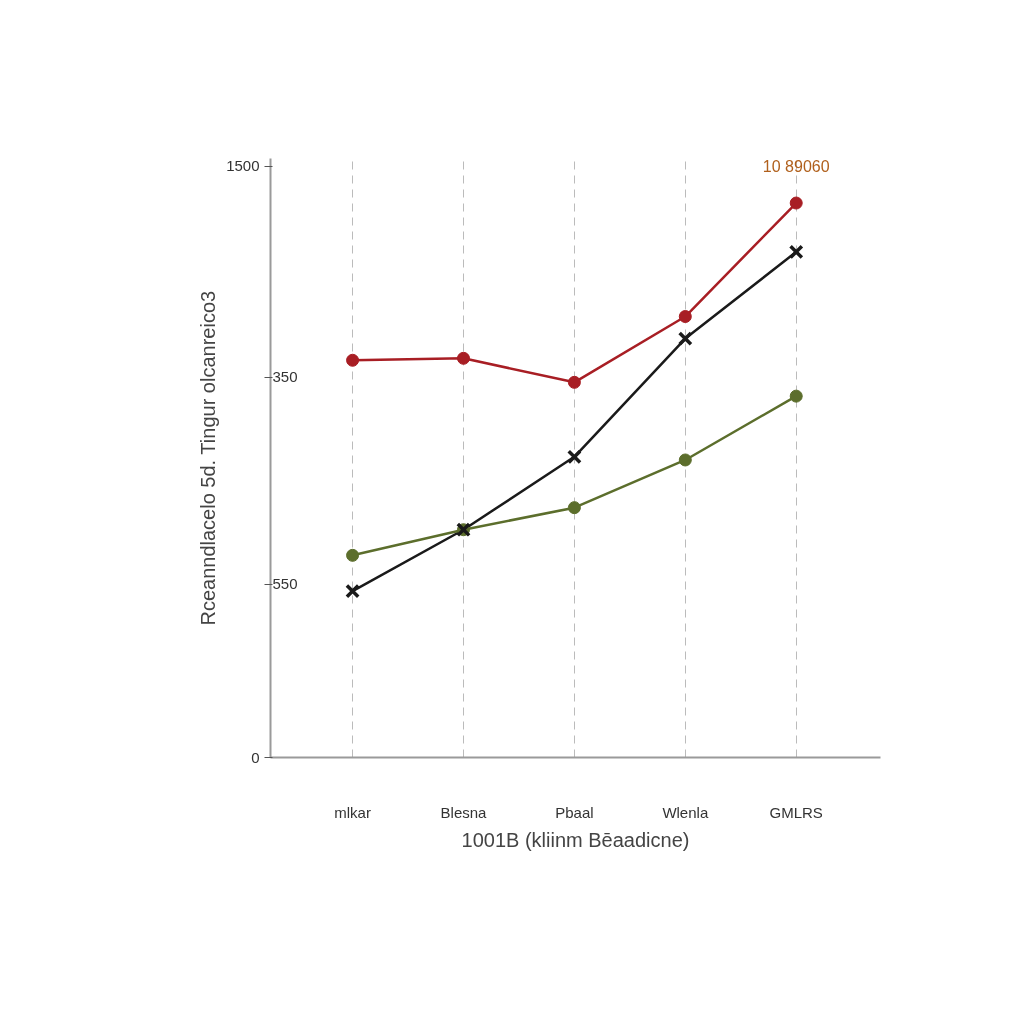 Image resolution: width=1024 pixels, height=1024 pixels. What do you see at coordinates (464, 812) in the screenshot?
I see `x-tick-label: Blesna` at bounding box center [464, 812].